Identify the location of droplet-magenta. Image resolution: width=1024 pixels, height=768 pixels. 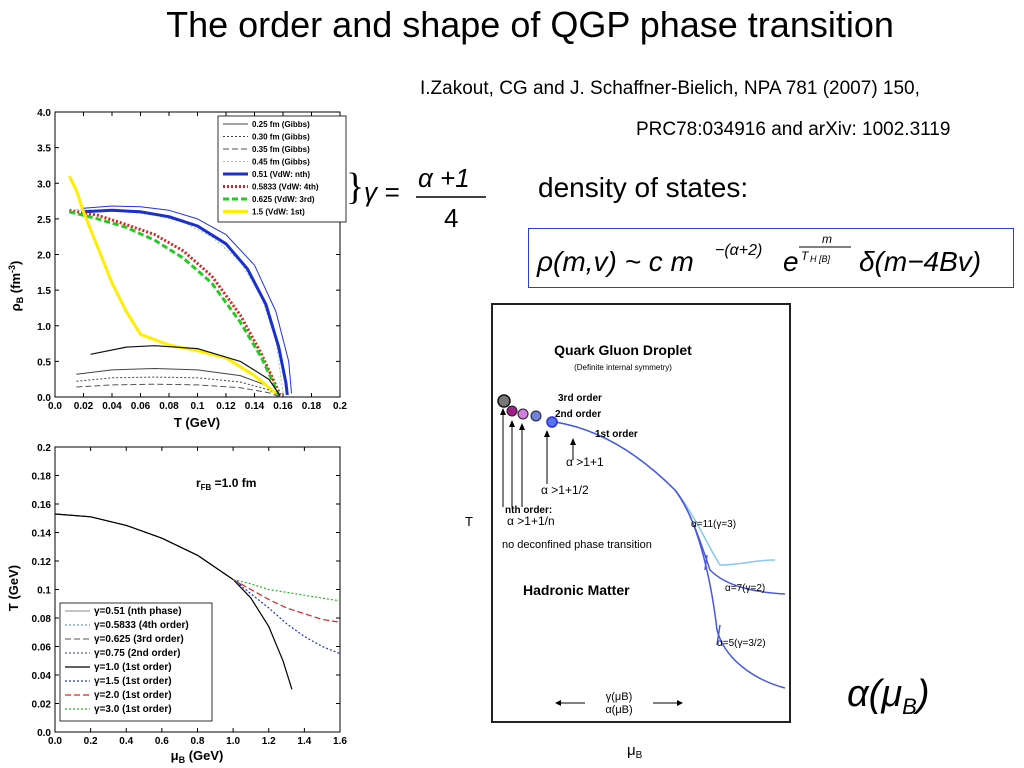
(512, 411).